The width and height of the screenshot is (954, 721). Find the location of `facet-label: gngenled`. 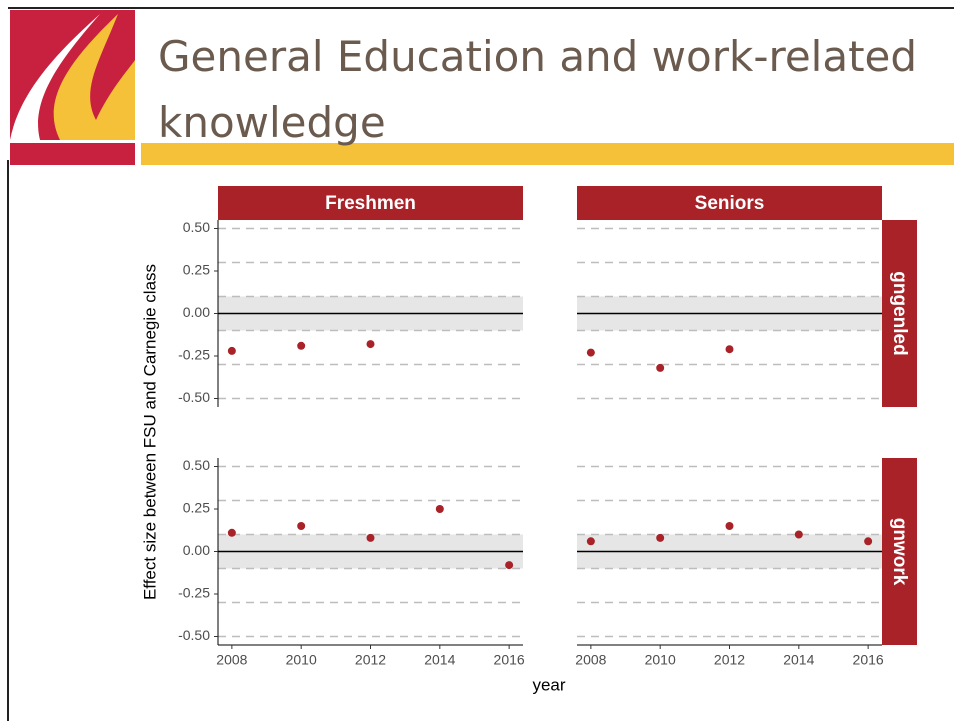

facet-label: gngenled is located at coordinates (899, 313).